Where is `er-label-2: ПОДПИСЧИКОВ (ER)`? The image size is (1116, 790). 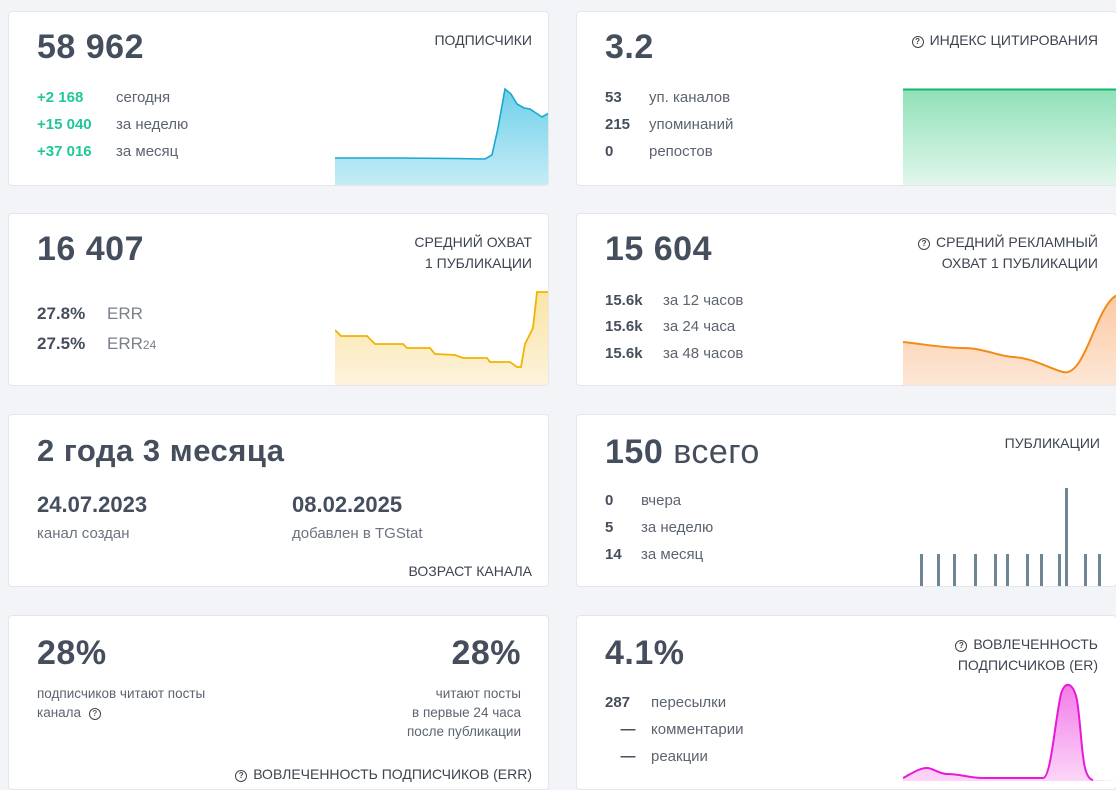 er-label-2: ПОДПИСЧИКОВ (ER) is located at coordinates (1027, 665).